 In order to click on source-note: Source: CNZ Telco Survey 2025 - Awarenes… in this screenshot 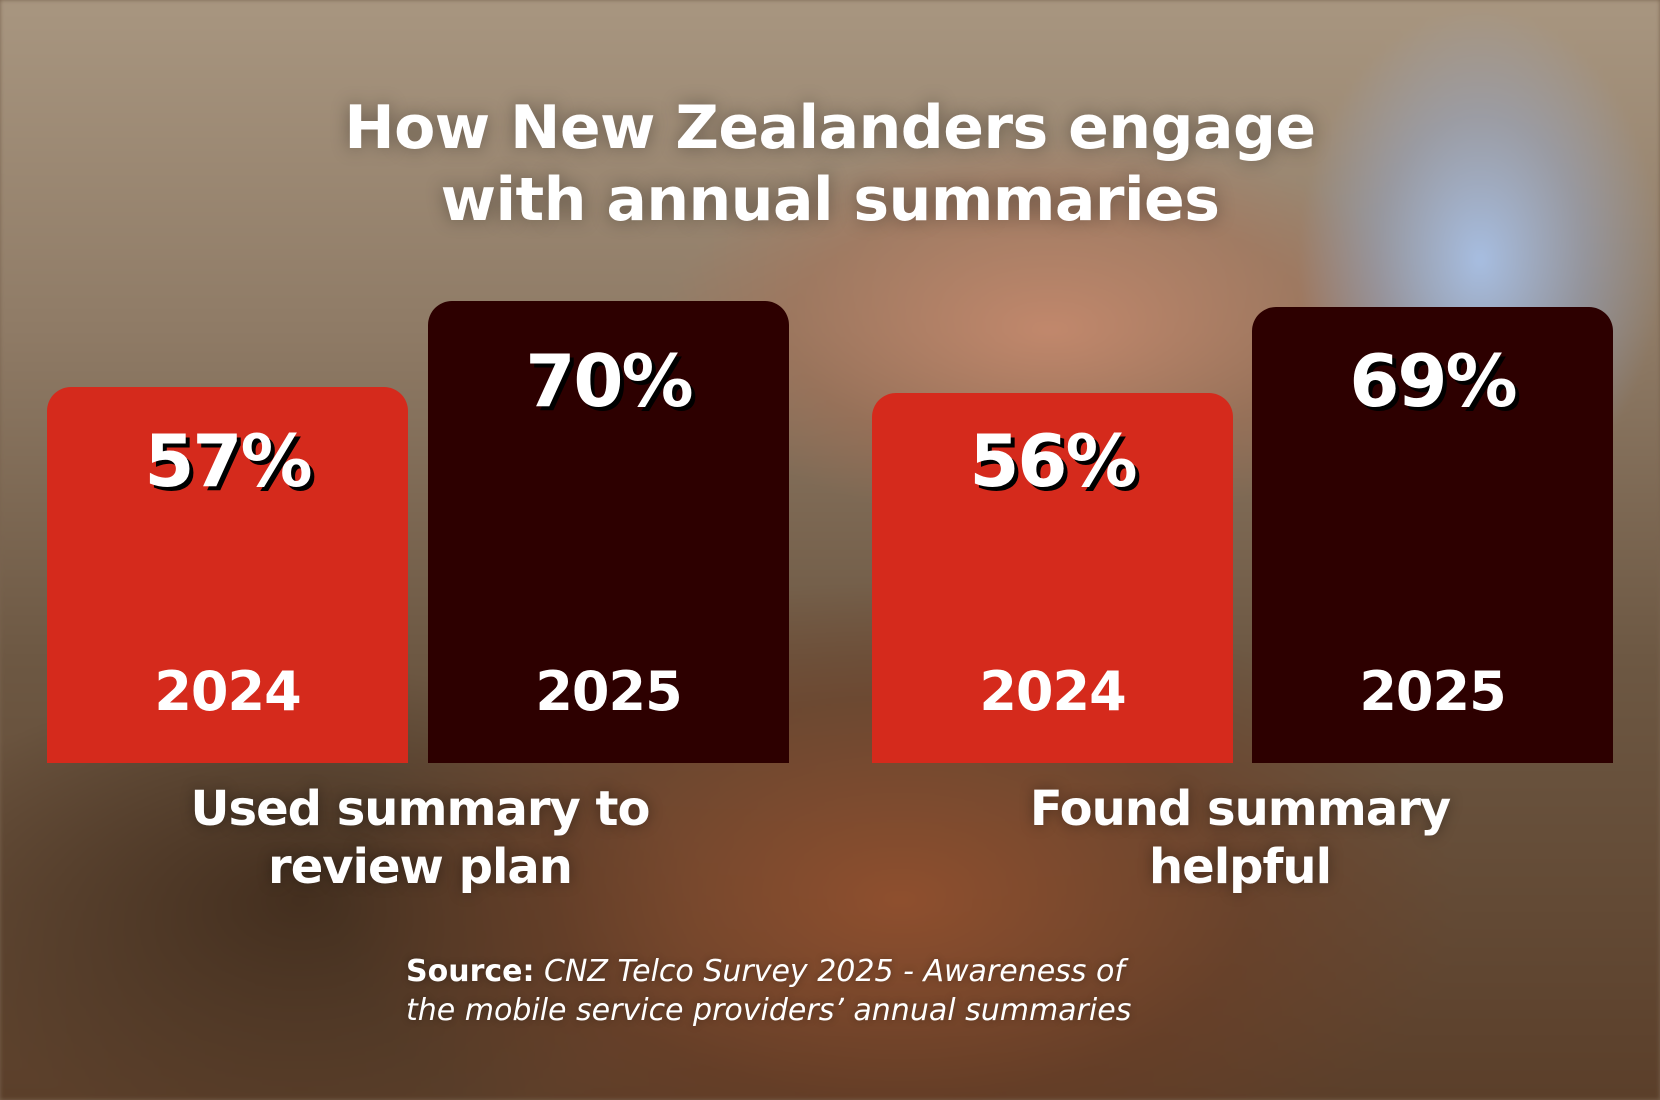, I will do `click(768, 991)`.